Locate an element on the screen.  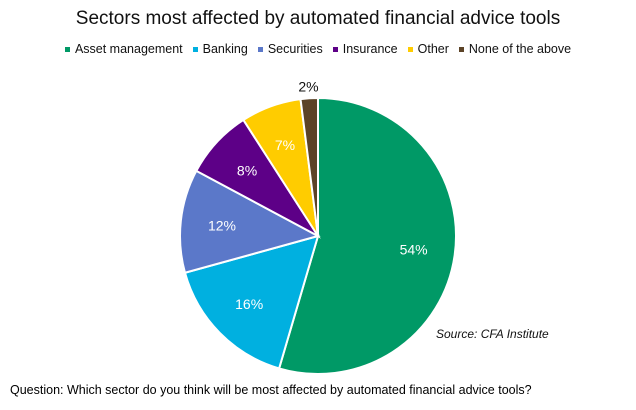
legend-item-asset-management: Asset management is located at coordinates (123, 49).